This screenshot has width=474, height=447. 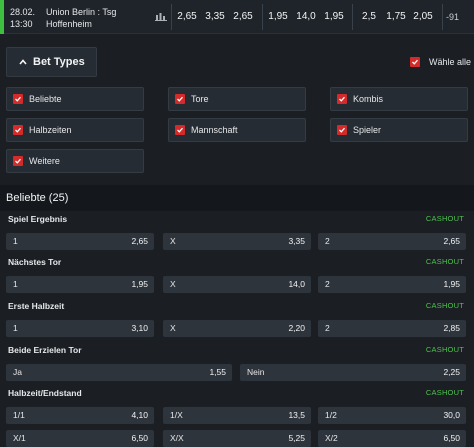 I want to click on match-teams-line1: Union Berlin : Tsg, so click(x=81, y=12).